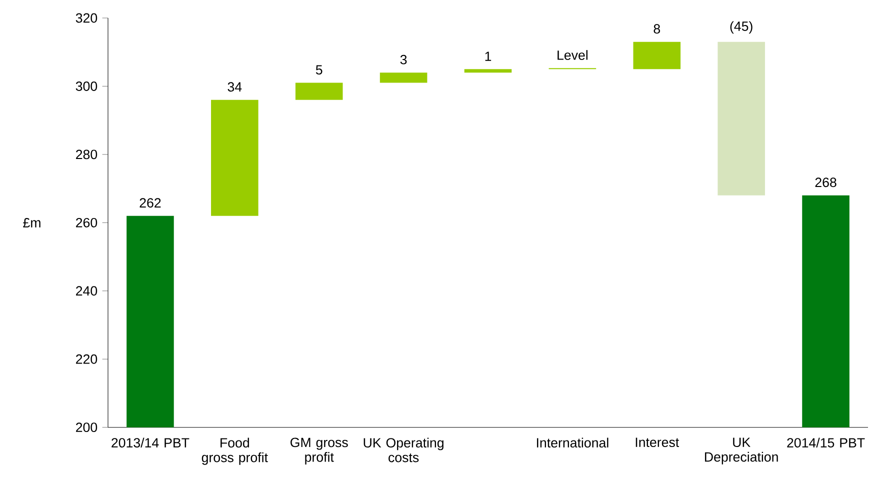 Image resolution: width=886 pixels, height=486 pixels. What do you see at coordinates (235, 87) in the screenshot?
I see `data-label: 34` at bounding box center [235, 87].